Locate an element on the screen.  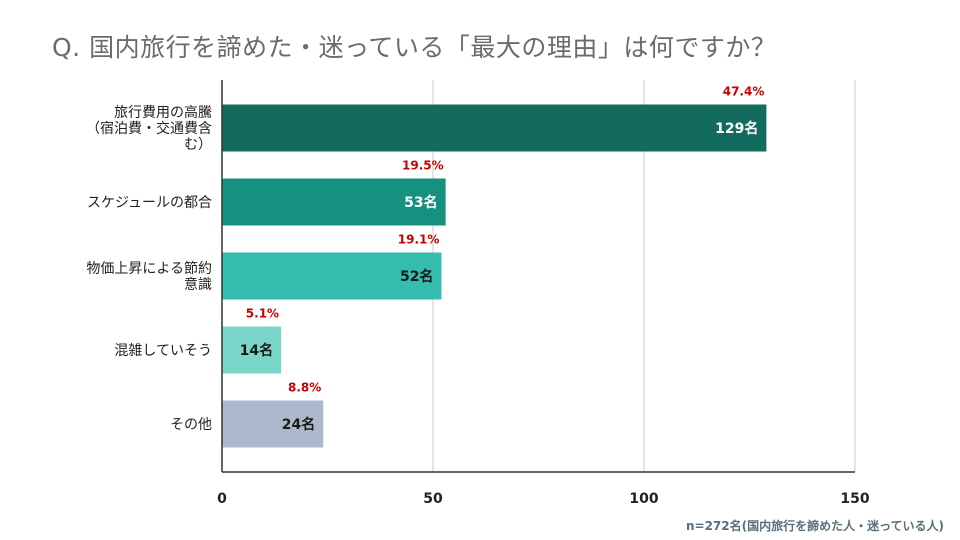
bar-percent-label: 47.4% is located at coordinates (744, 92).